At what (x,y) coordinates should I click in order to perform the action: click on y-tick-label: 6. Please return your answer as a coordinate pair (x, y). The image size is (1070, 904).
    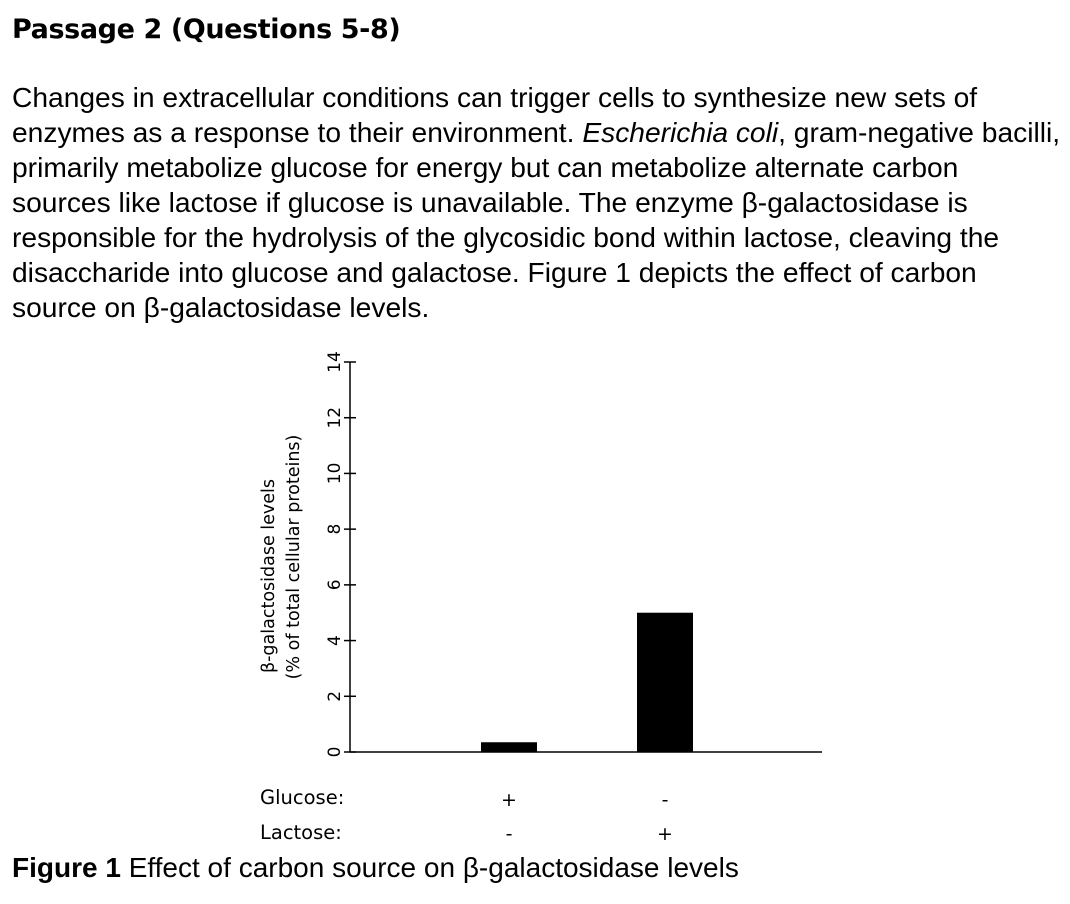
    Looking at the image, I should click on (335, 584).